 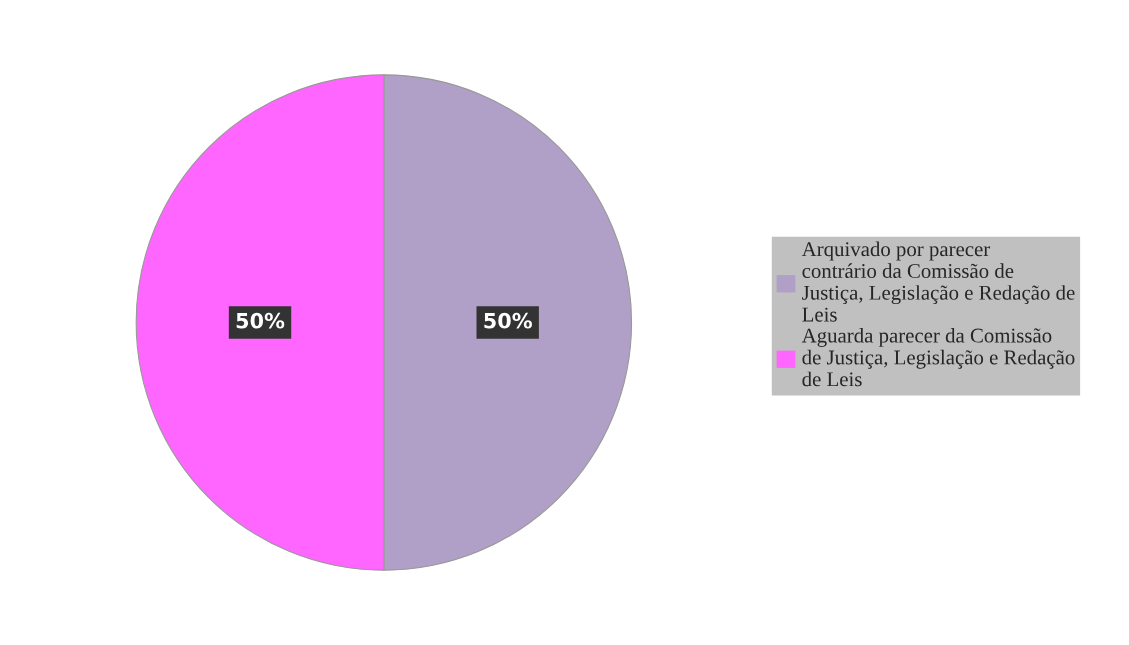 I want to click on legend-label: Arquivado por parecer contrário da Comissão de Justiça, Legislação e Redação de Leis, so click(x=938, y=281).